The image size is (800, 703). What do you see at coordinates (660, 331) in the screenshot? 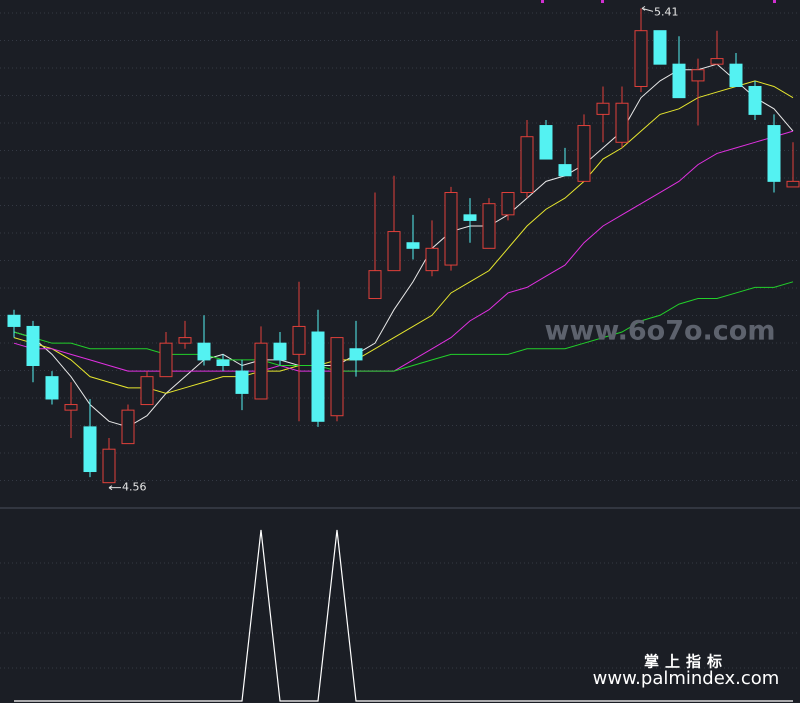
I see `watermark: www.6o7o.com` at bounding box center [660, 331].